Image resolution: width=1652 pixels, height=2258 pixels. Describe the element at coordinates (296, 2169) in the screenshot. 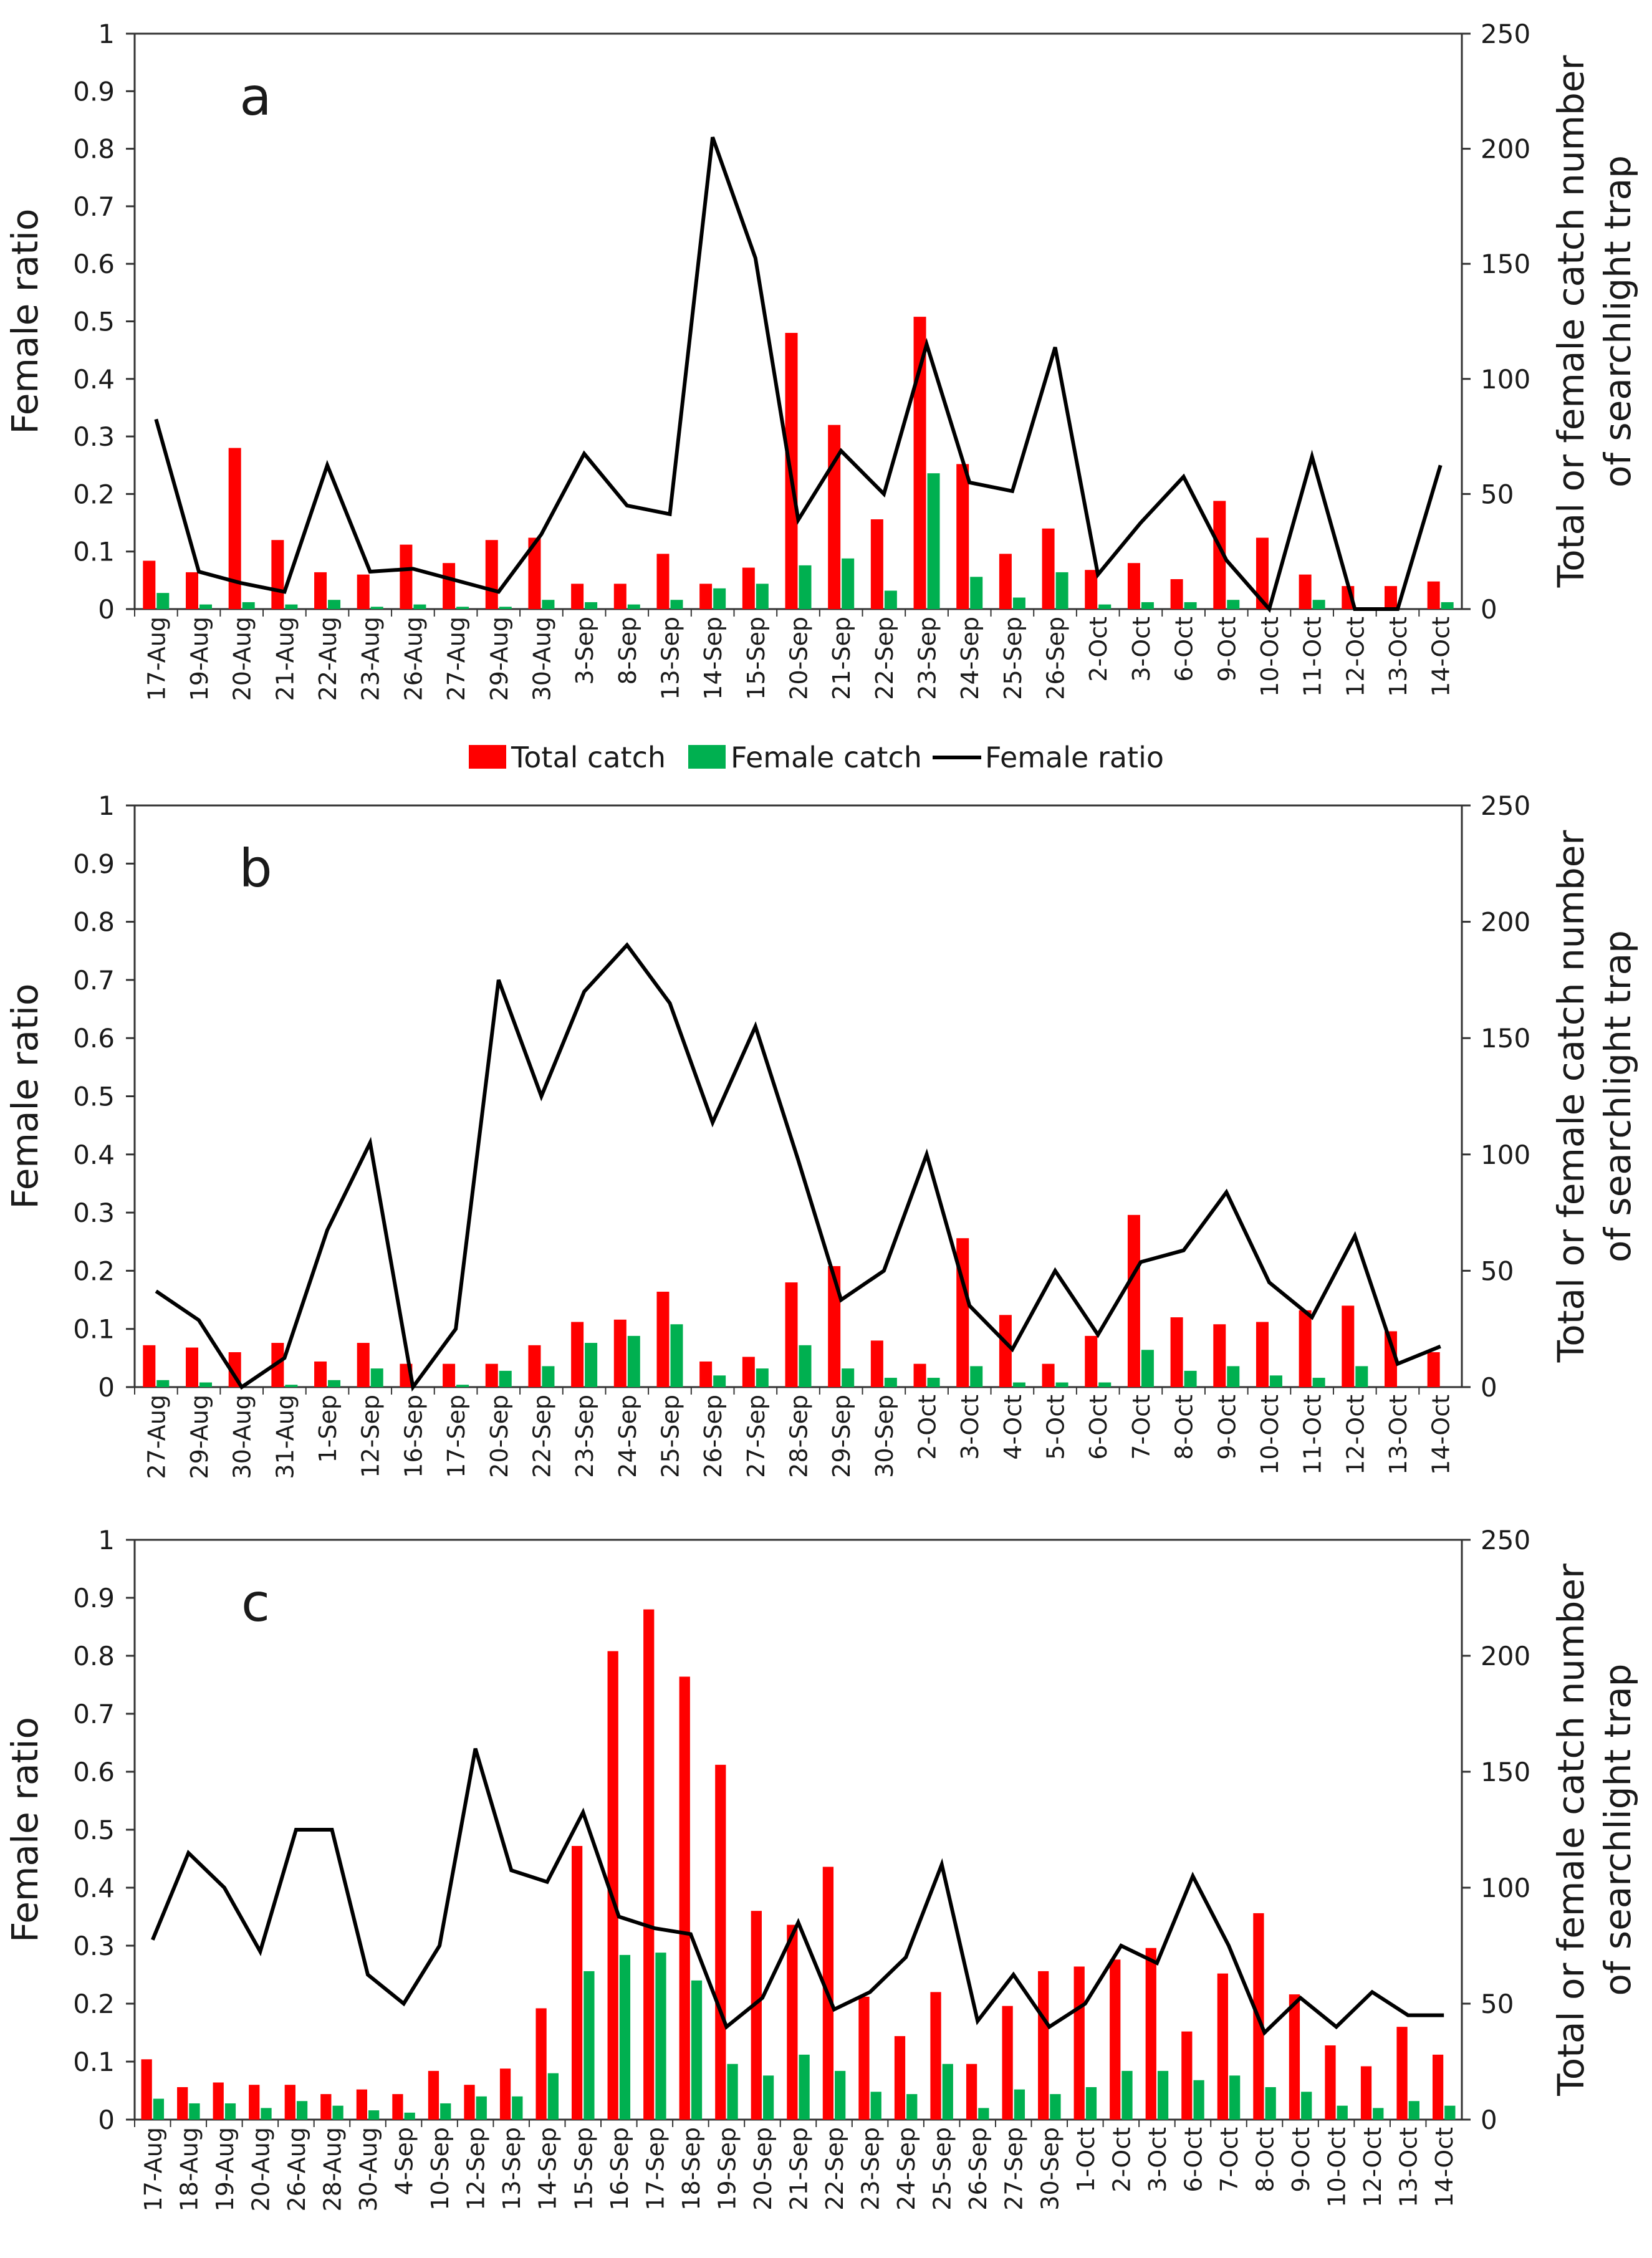

I see `category-label: 26-Aug` at that location.